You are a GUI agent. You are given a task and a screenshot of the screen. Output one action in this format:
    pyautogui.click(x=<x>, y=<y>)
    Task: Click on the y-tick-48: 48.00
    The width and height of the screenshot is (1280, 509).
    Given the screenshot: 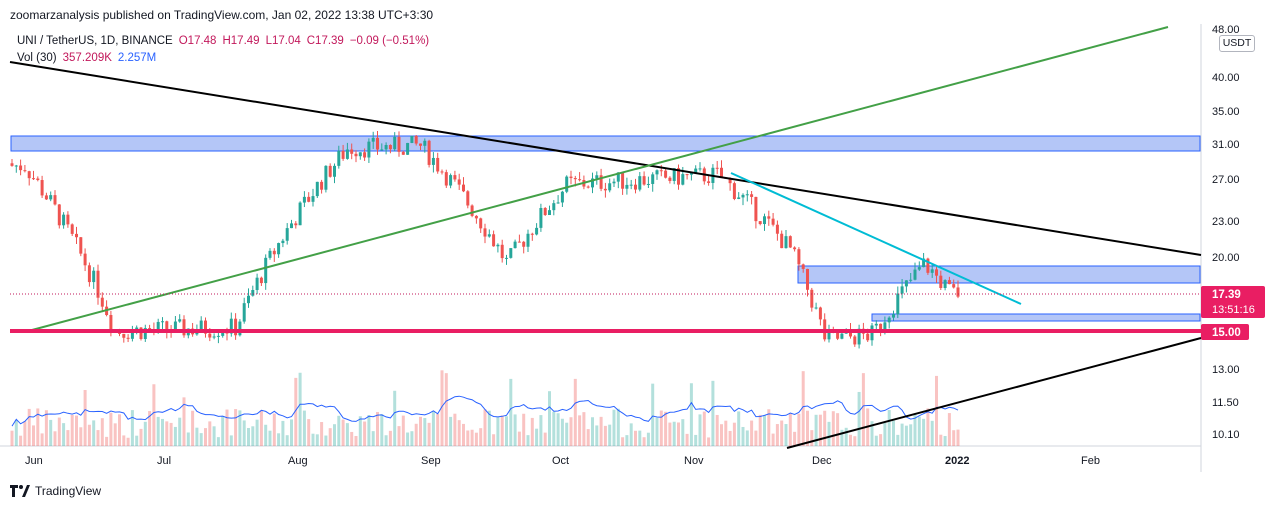 What is the action you would take?
    pyautogui.click(x=1226, y=30)
    